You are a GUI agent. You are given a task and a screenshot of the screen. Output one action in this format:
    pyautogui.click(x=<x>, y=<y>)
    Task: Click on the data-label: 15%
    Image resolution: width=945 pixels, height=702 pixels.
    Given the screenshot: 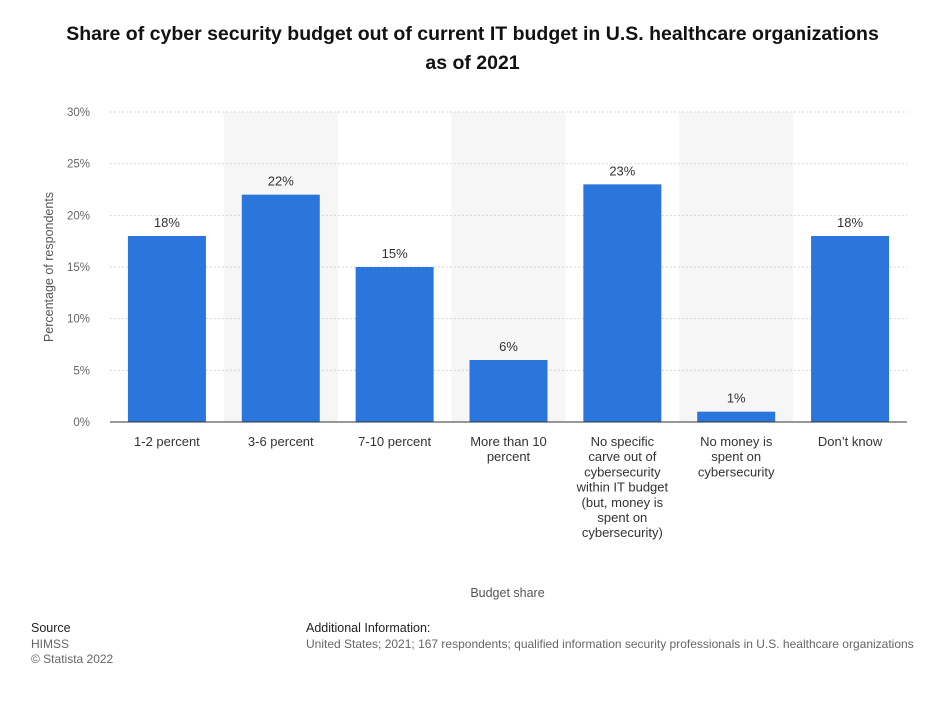 What is the action you would take?
    pyautogui.click(x=395, y=253)
    